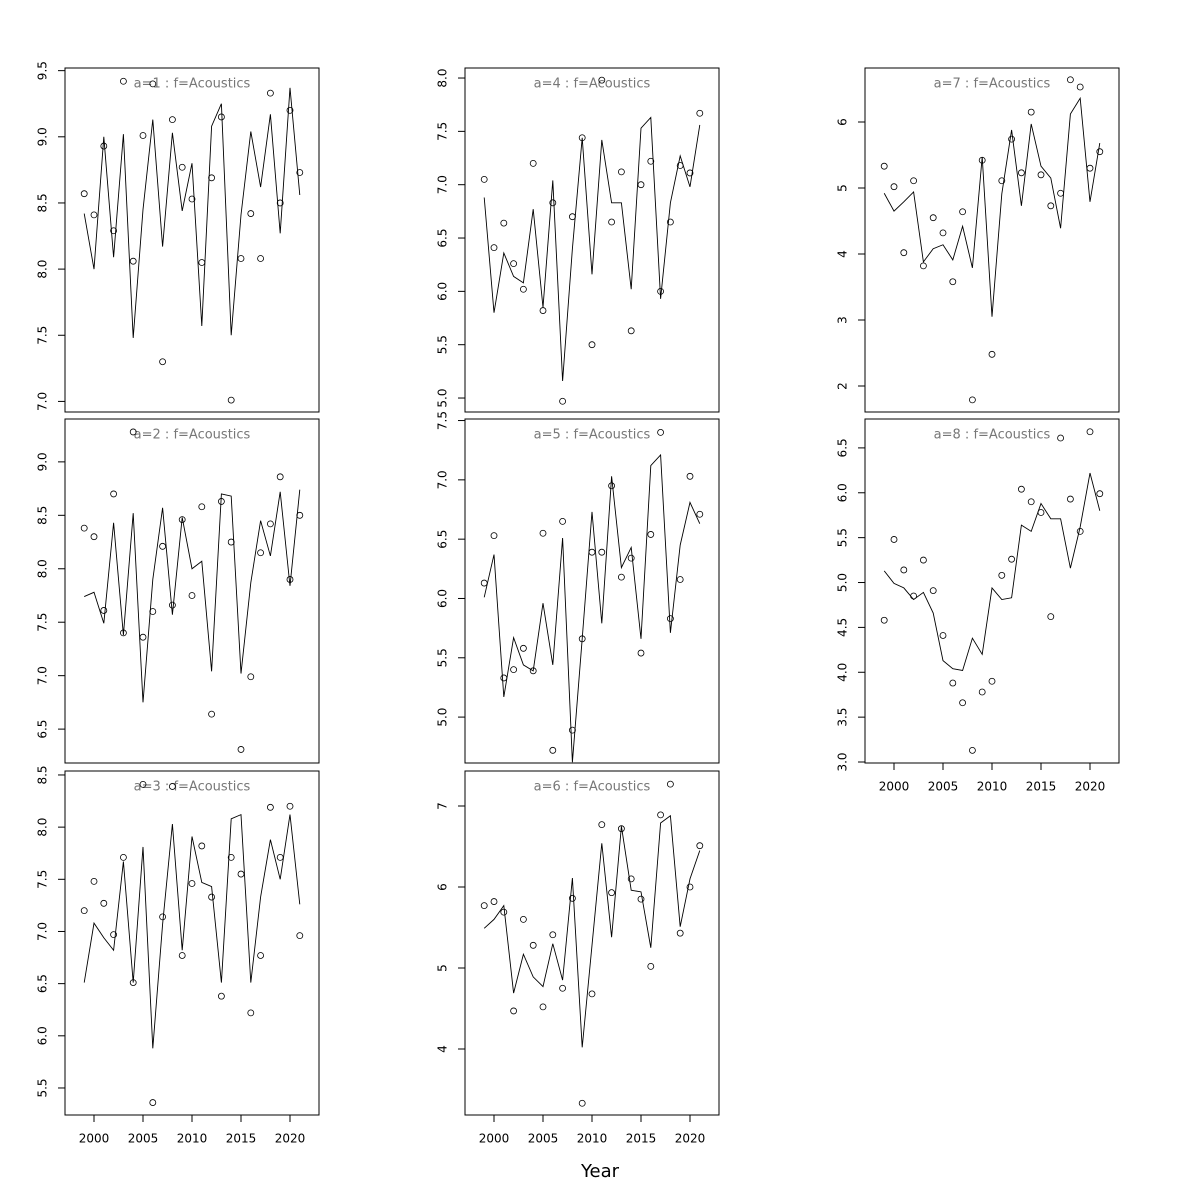 The width and height of the screenshot is (1200, 1200). Describe the element at coordinates (592, 1139) in the screenshot. I see `x-tick-label: 2010` at that location.